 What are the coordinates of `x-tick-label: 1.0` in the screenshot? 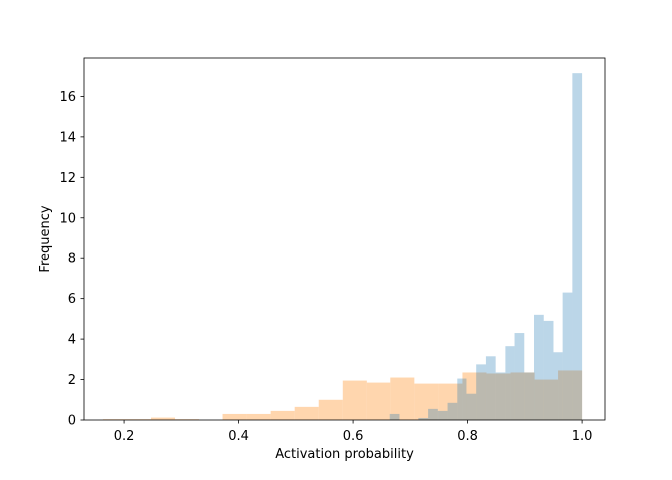 It's located at (582, 436).